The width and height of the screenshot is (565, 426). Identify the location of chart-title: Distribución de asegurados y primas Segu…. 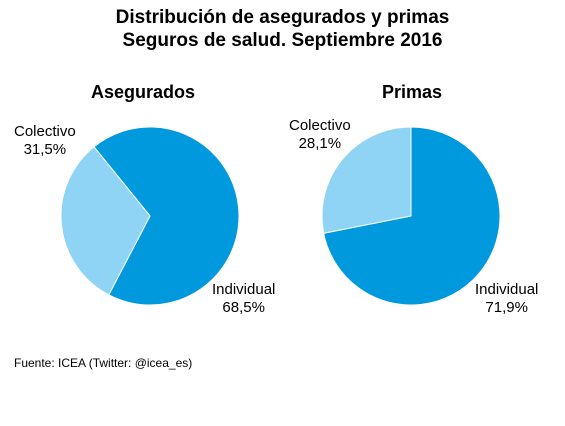
(282, 29).